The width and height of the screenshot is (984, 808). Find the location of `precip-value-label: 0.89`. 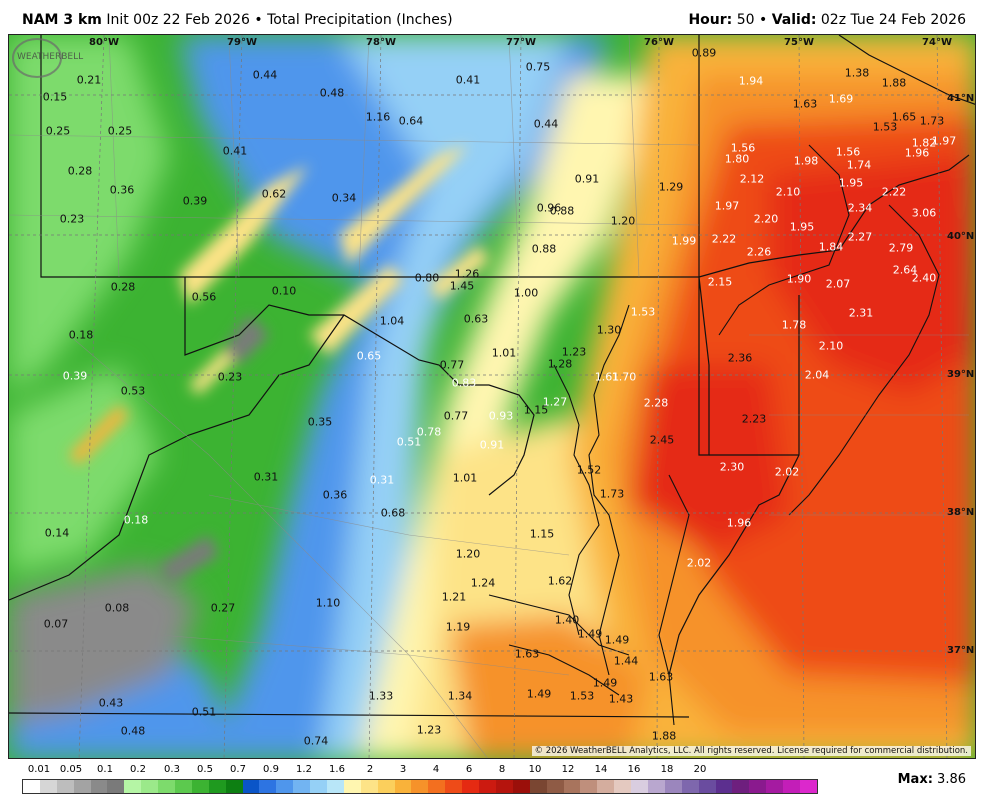

precip-value-label: 0.89 is located at coordinates (704, 53).